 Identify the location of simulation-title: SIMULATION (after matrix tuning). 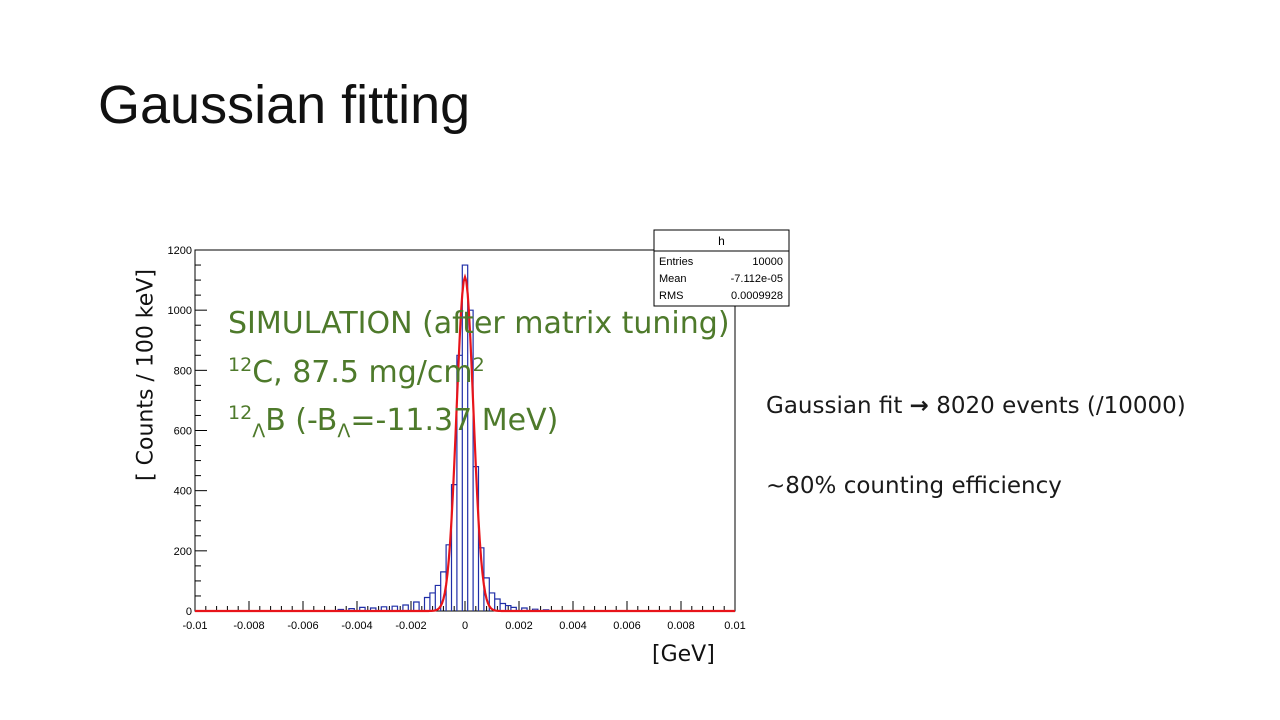
(479, 323).